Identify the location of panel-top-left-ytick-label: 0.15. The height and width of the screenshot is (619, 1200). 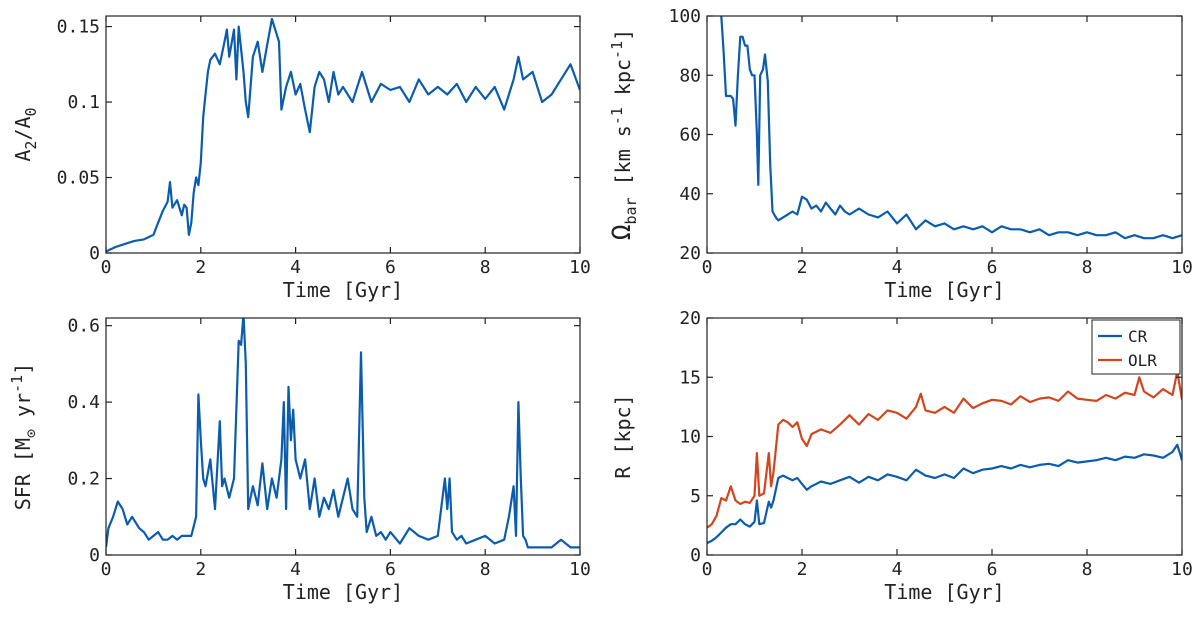
(78, 27).